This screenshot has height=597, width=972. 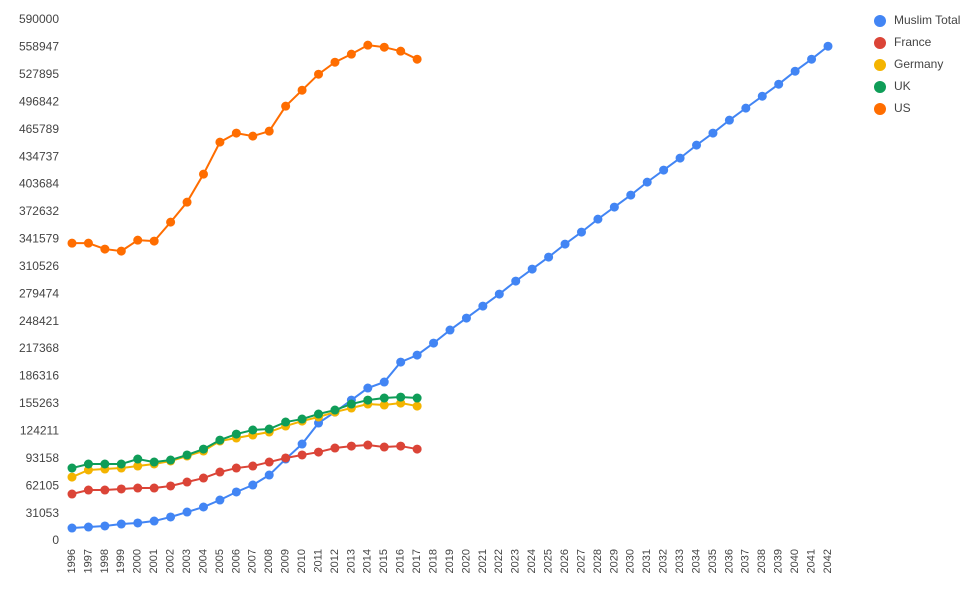 I want to click on y-tick-label: 527895, so click(x=39, y=74).